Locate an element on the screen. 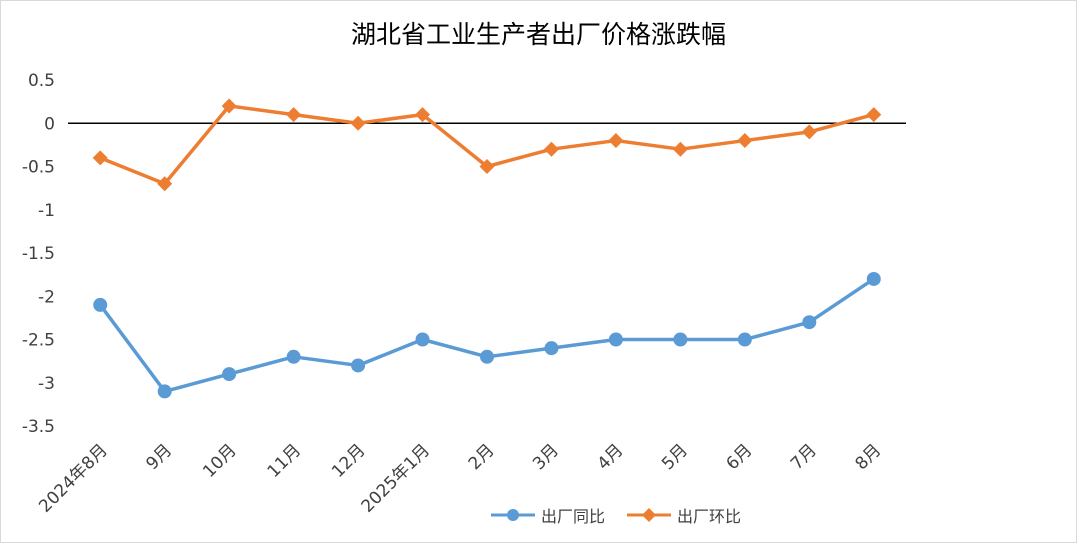 The height and width of the screenshot is (543, 1077). y-tick-label: 0.5 is located at coordinates (41, 81).